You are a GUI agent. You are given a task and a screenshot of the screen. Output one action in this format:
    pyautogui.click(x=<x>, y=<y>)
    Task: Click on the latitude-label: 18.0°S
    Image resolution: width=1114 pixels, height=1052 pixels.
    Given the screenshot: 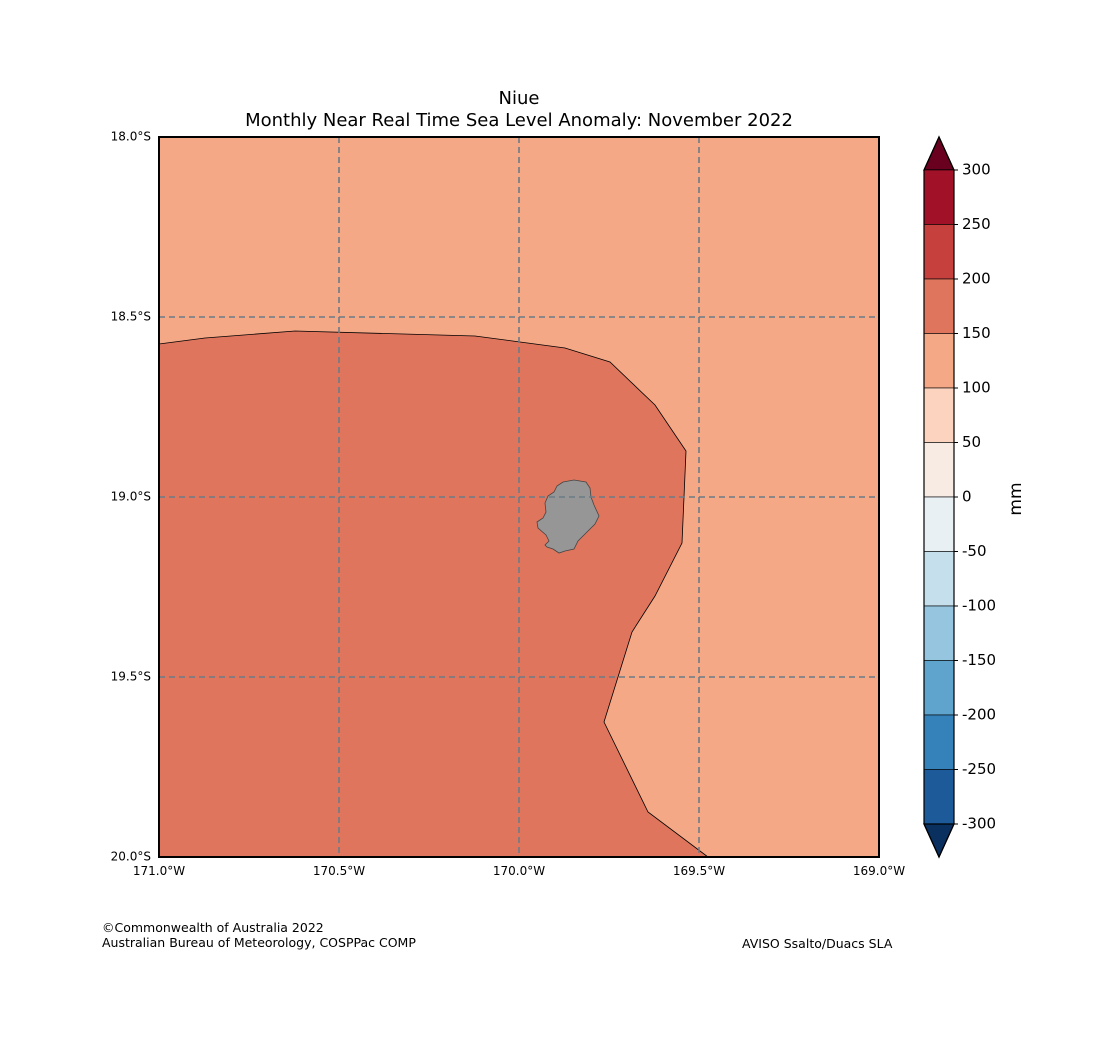 What is the action you would take?
    pyautogui.click(x=131, y=137)
    